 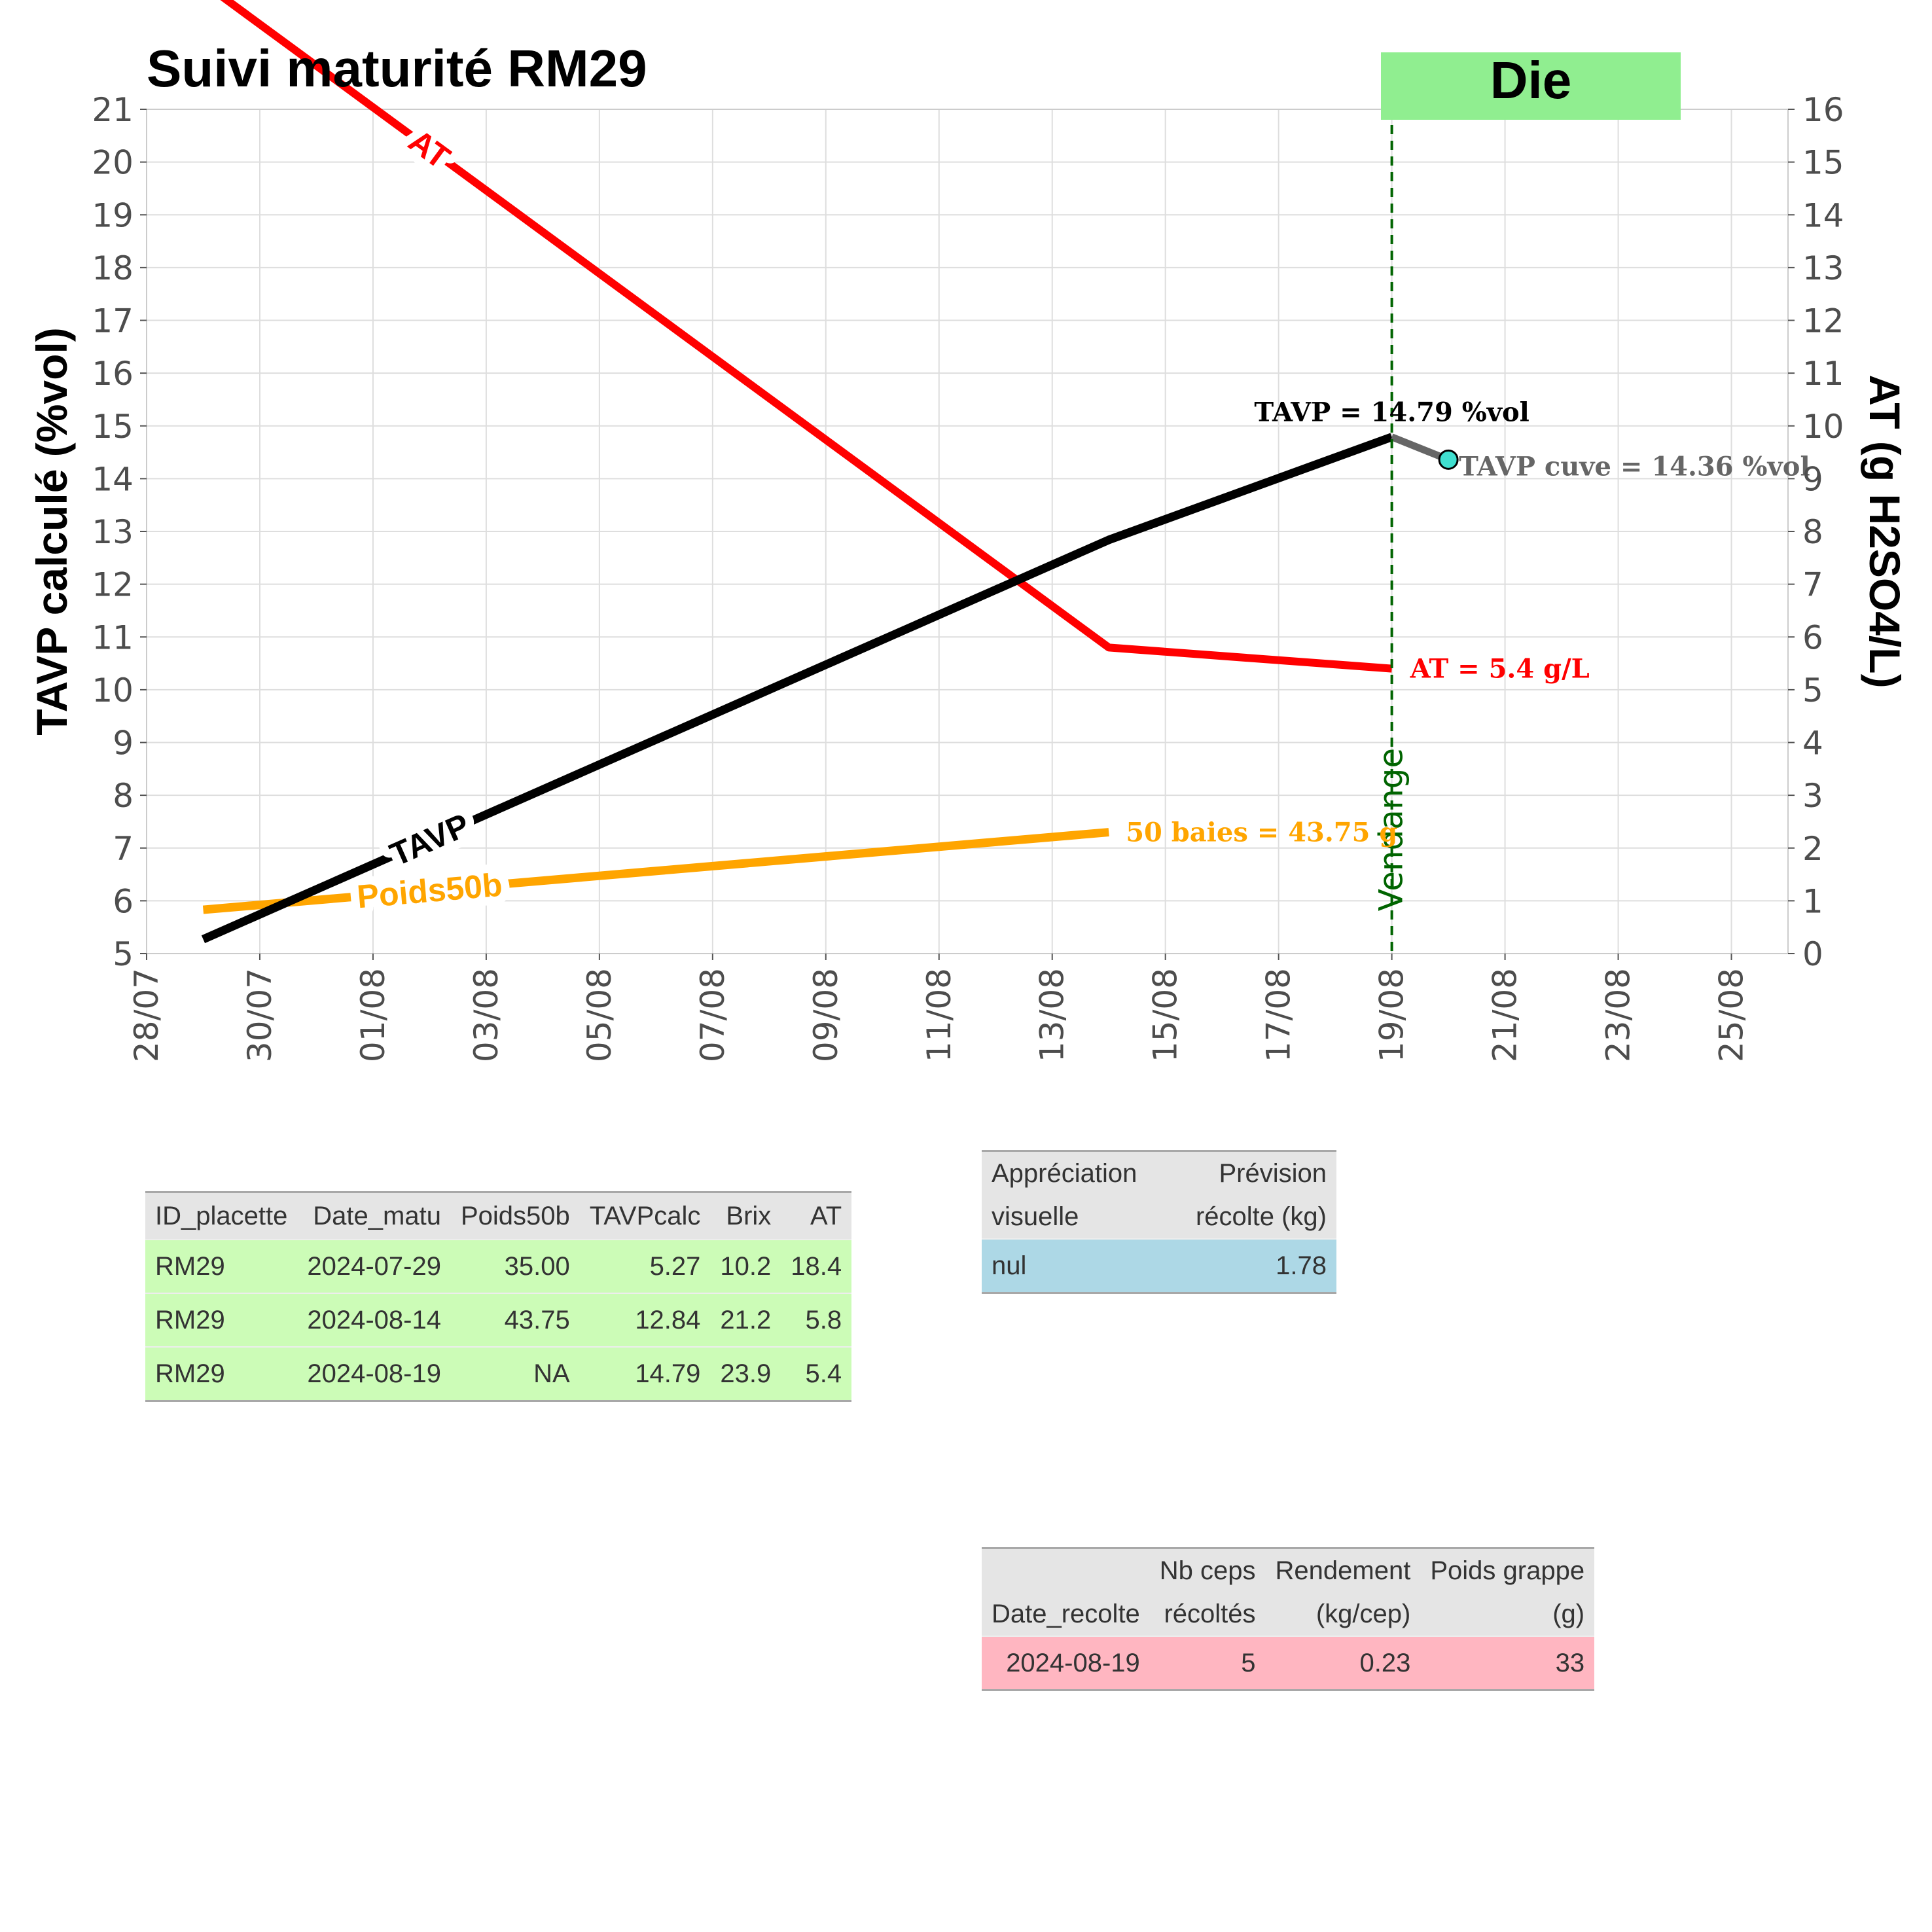 What do you see at coordinates (123, 743) in the screenshot?
I see `y-tick-label: 9` at bounding box center [123, 743].